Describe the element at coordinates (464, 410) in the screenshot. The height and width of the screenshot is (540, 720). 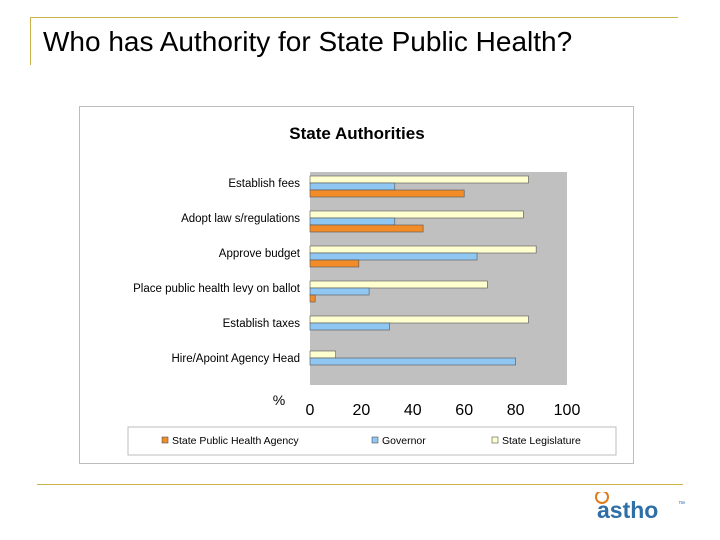
I see `x-tick-label: 60` at that location.